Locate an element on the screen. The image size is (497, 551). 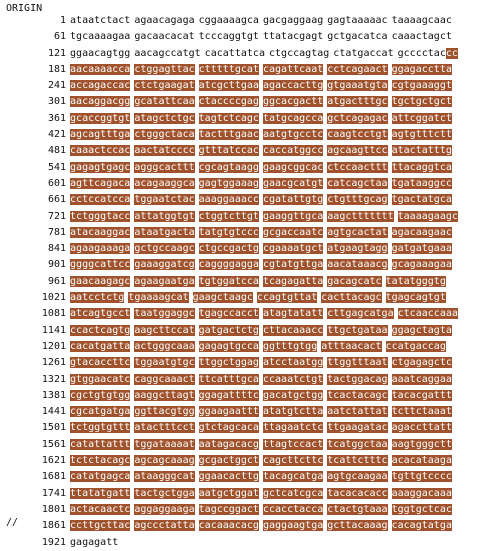
position-number: 1081 is located at coordinates (53, 314).